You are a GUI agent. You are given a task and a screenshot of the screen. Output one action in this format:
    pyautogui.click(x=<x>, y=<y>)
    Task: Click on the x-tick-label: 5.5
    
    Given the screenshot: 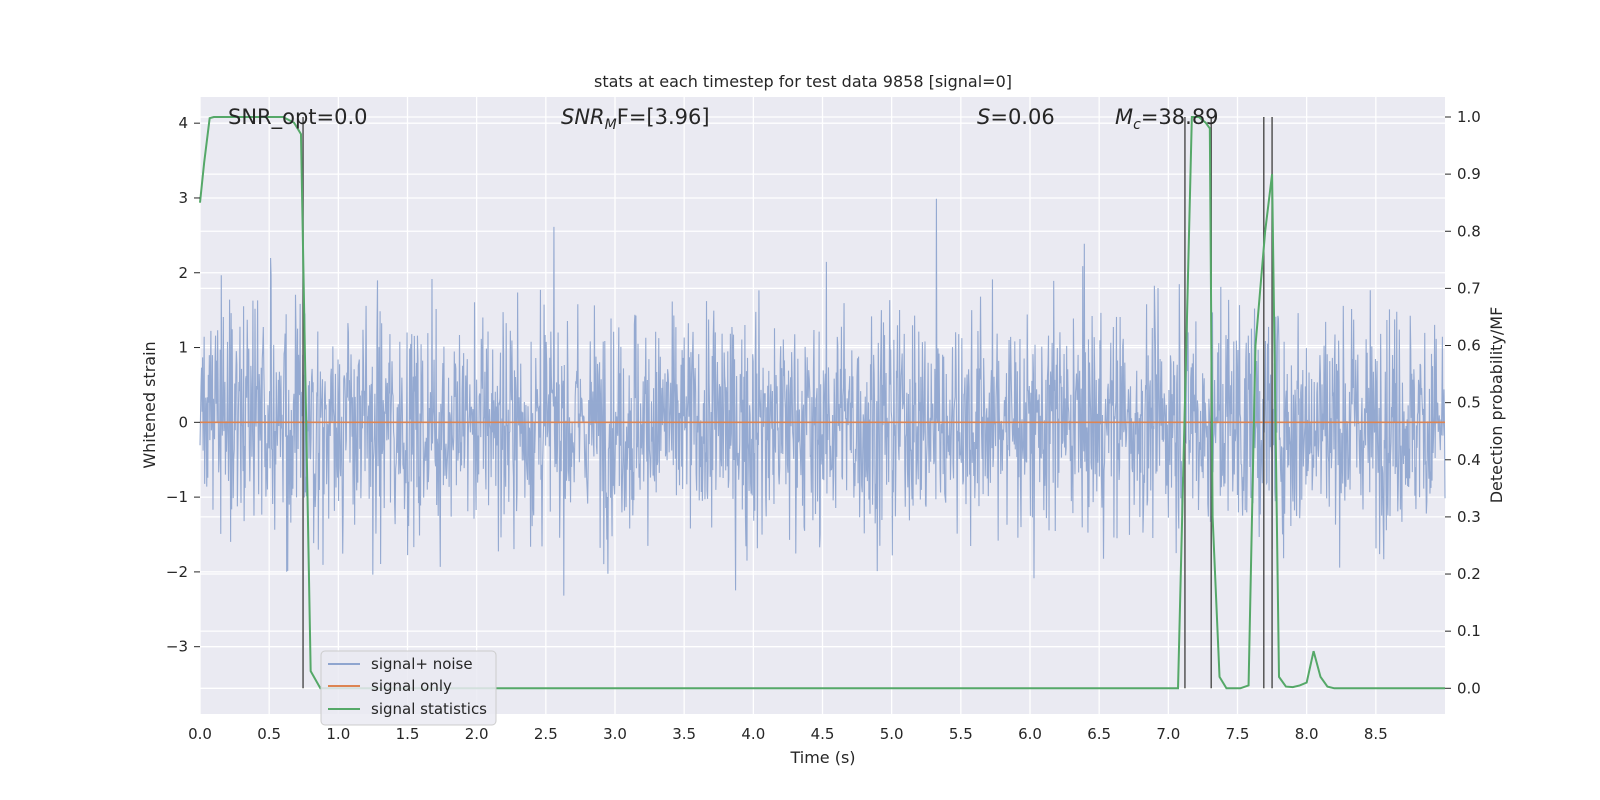 What is the action you would take?
    pyautogui.click(x=961, y=734)
    